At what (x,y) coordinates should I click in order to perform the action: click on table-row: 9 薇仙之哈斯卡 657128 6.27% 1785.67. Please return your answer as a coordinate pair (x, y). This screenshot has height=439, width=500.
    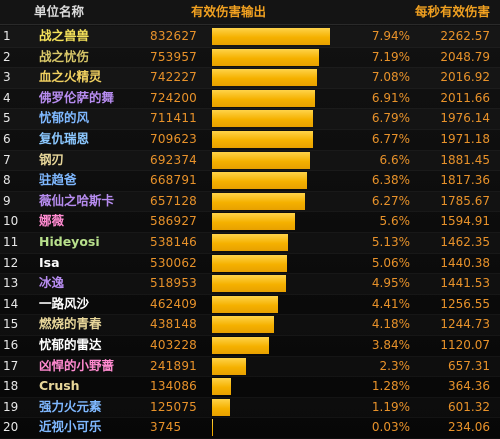
    Looking at the image, I should click on (250, 202).